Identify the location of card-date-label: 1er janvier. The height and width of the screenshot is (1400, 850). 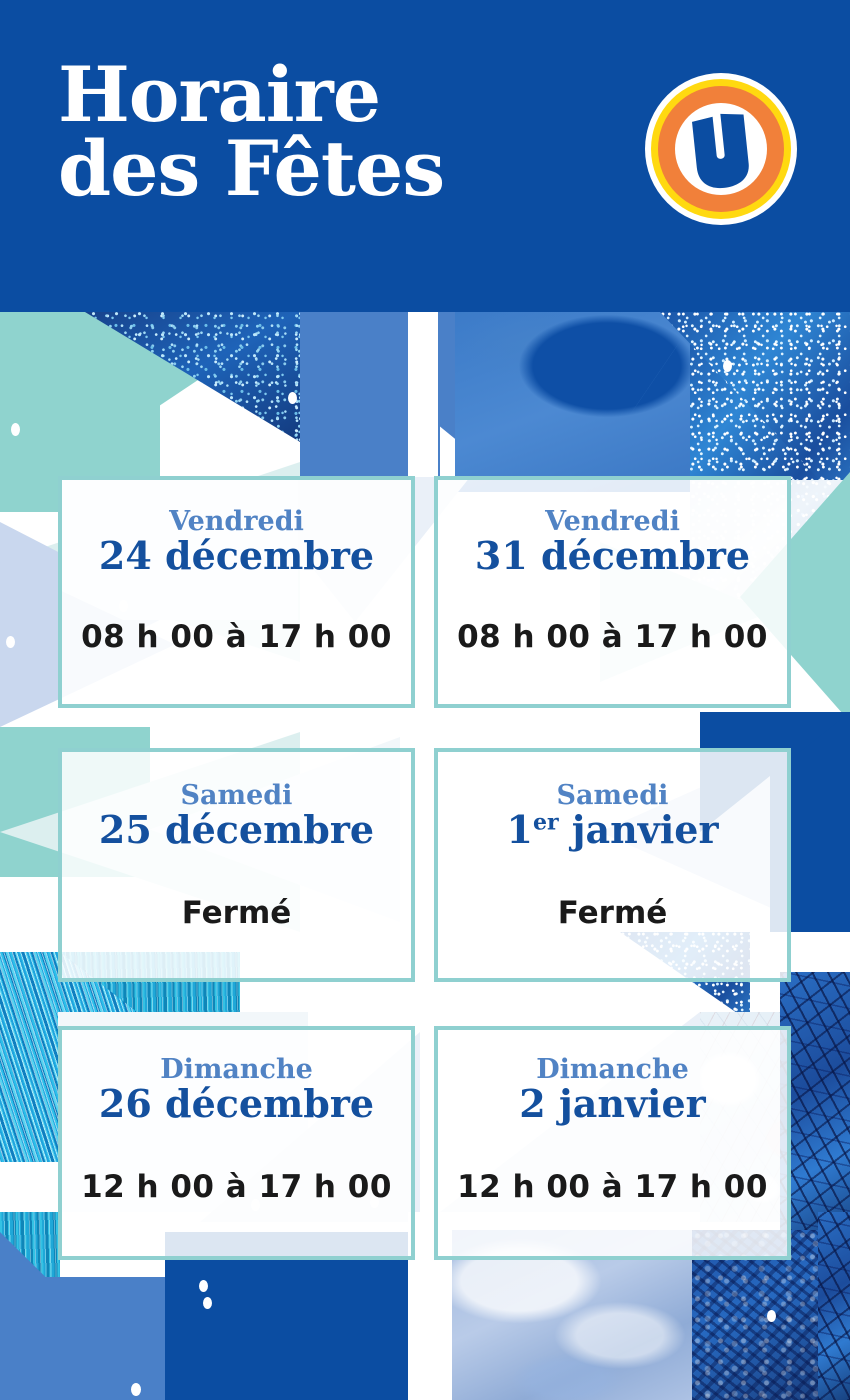
(612, 829).